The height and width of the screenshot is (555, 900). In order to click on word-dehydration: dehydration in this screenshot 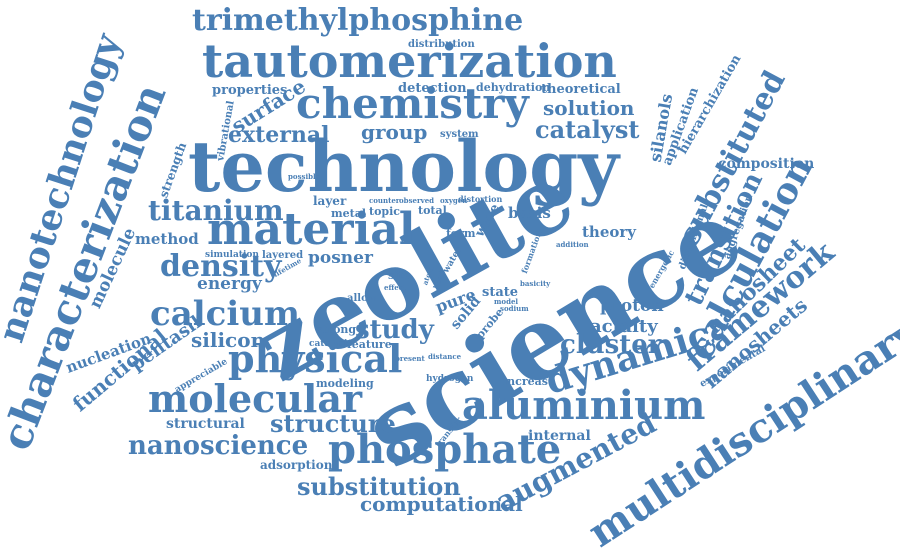, I will do `click(513, 87)`.